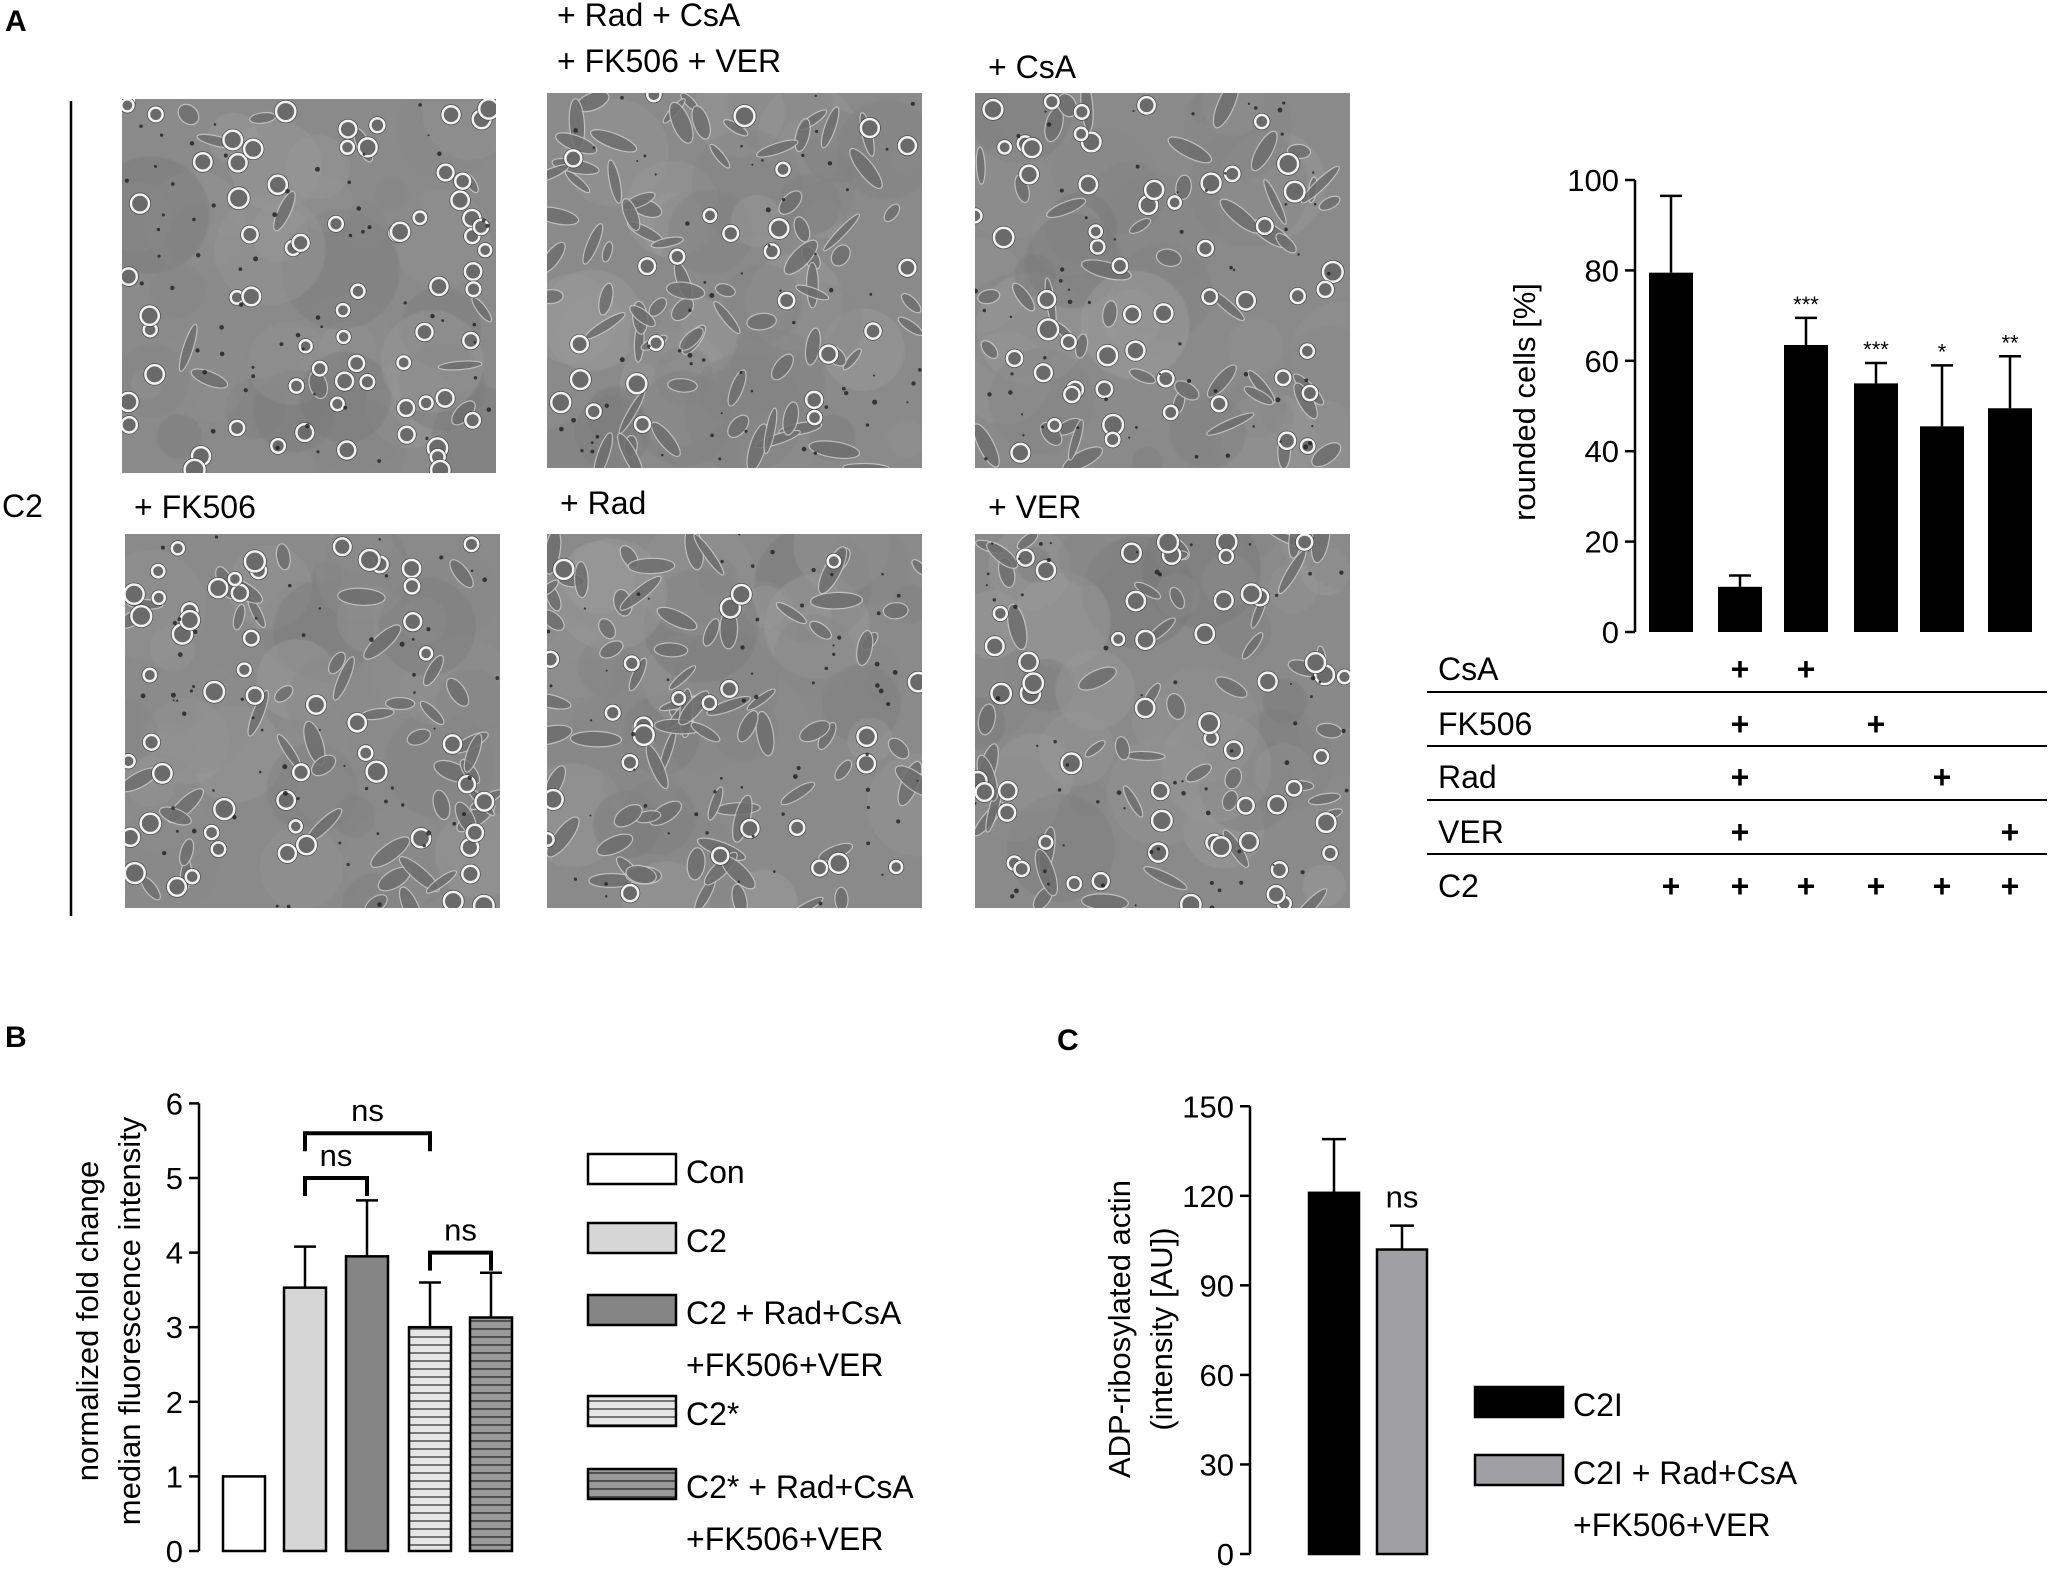 The height and width of the screenshot is (1576, 2049). I want to click on y-tick-label-a: 60, so click(1602, 361).